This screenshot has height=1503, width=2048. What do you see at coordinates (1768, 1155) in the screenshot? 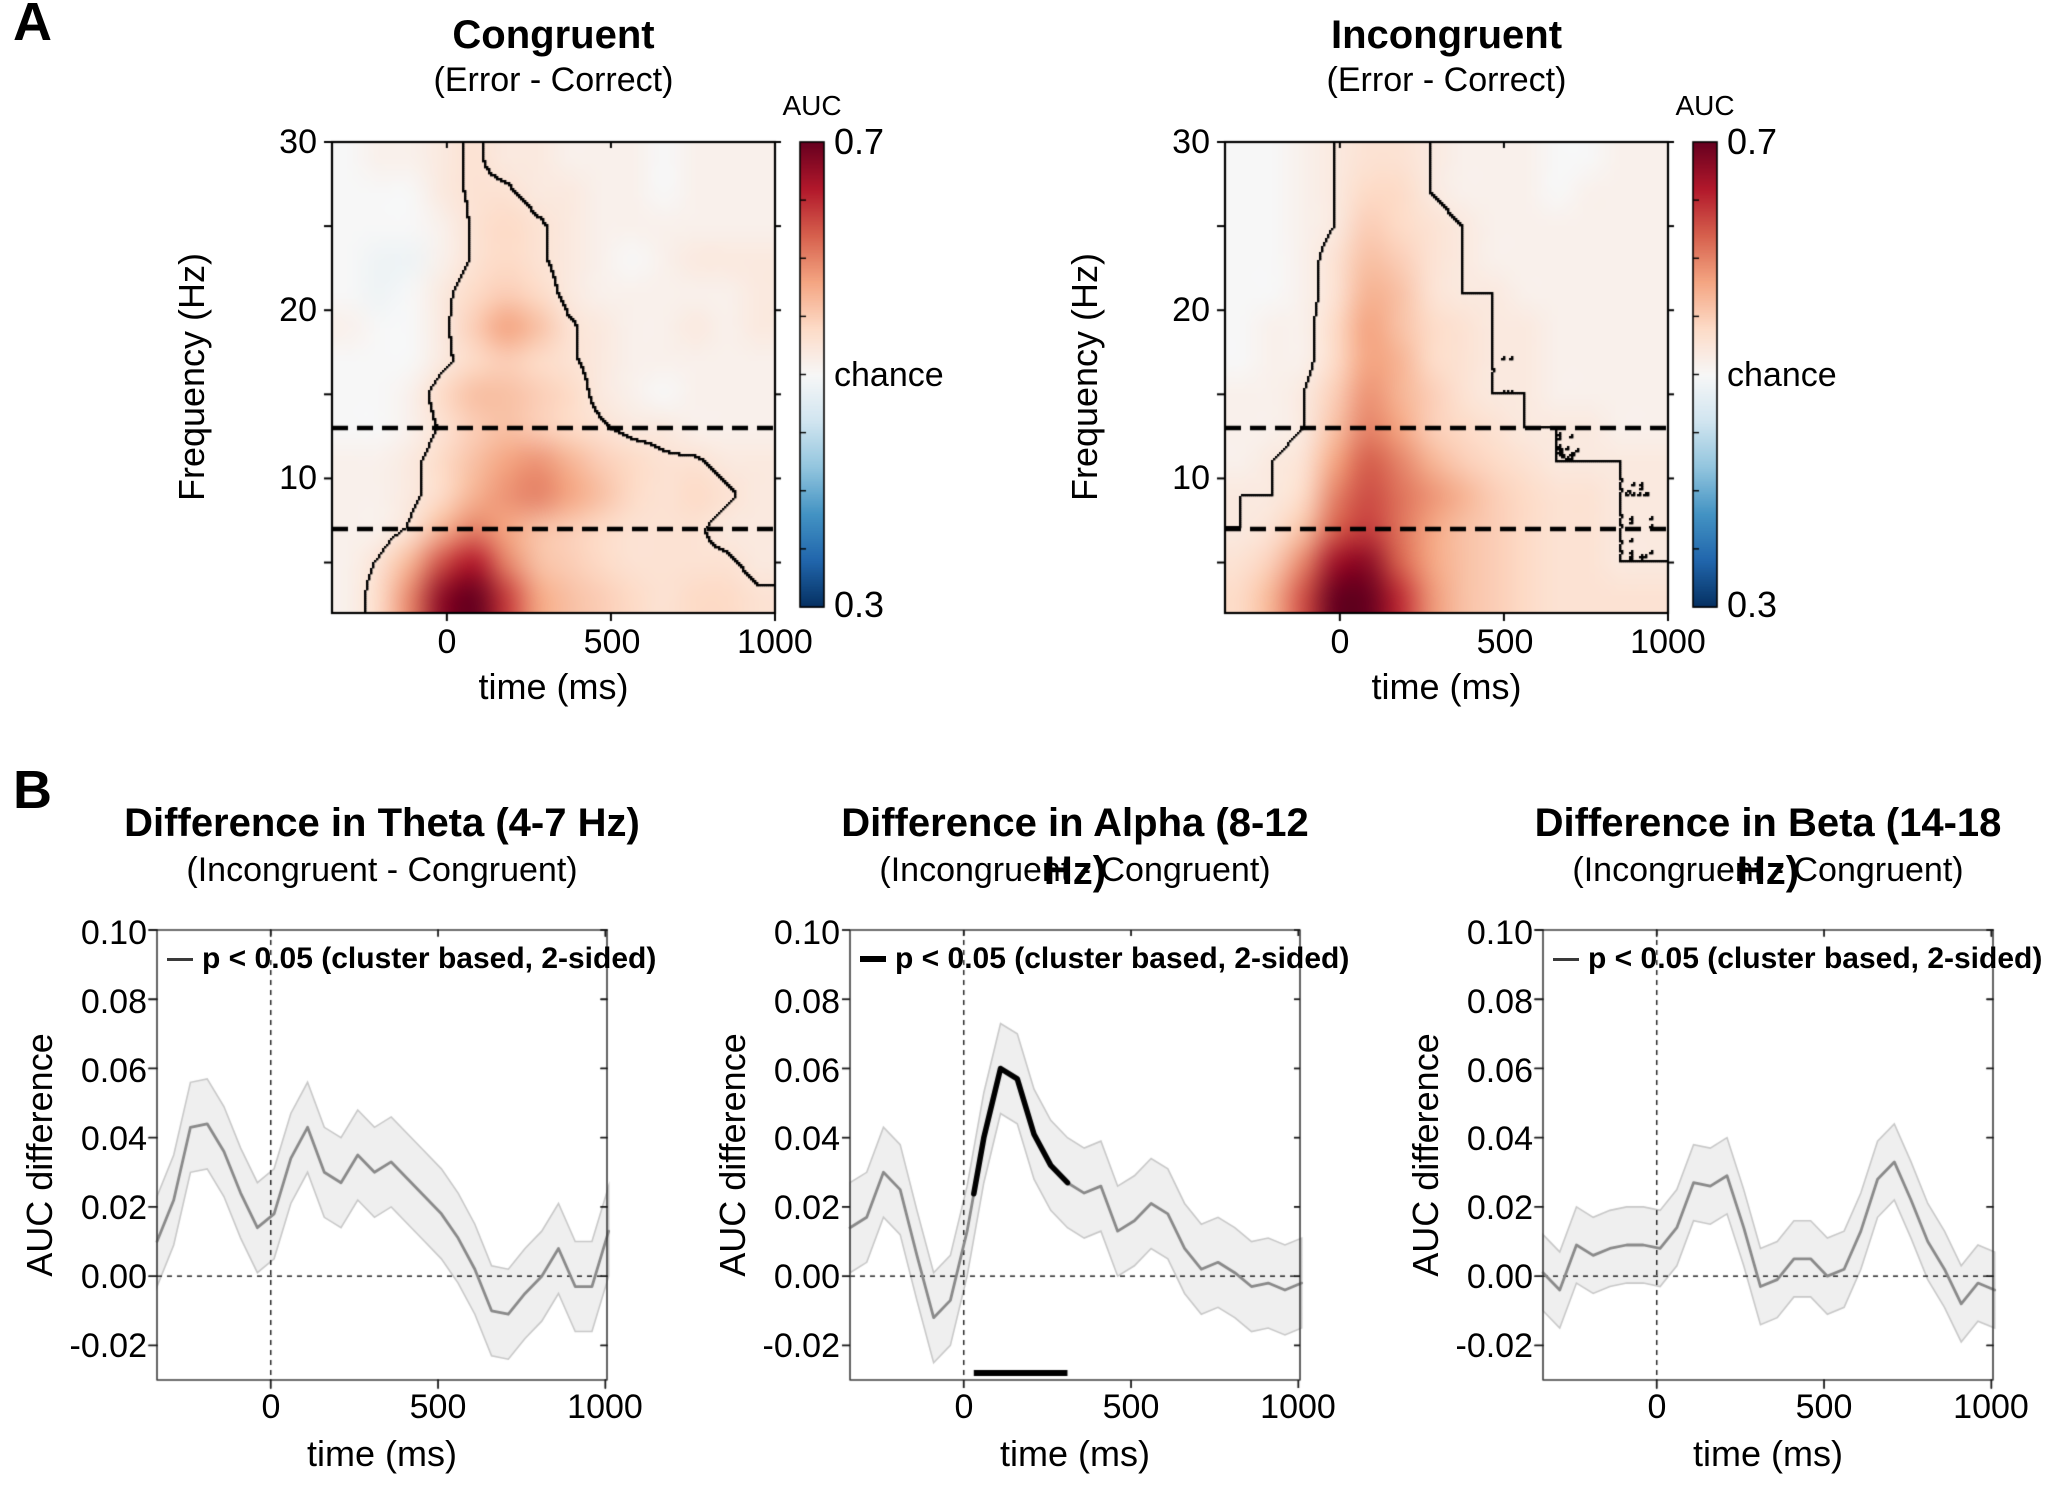
I see `beta-line-canvas` at bounding box center [1768, 1155].